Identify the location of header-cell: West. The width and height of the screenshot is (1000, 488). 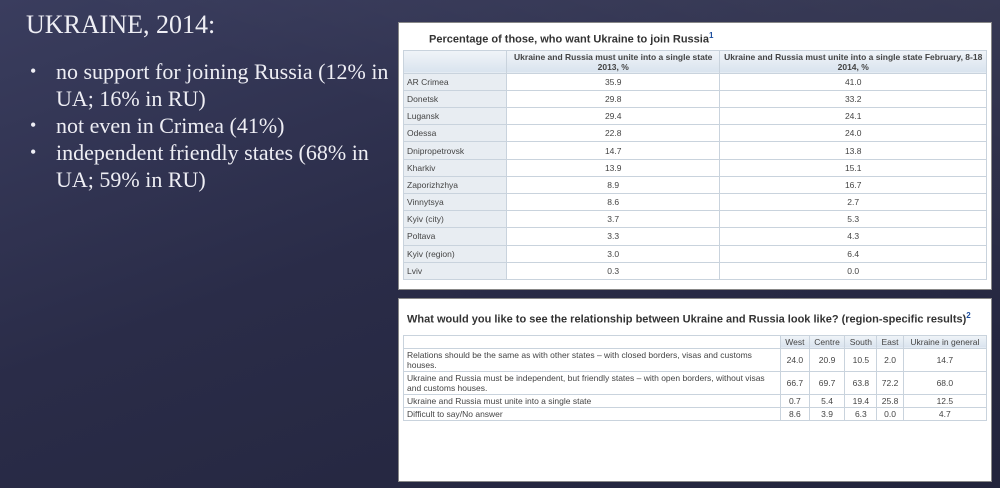
(795, 341).